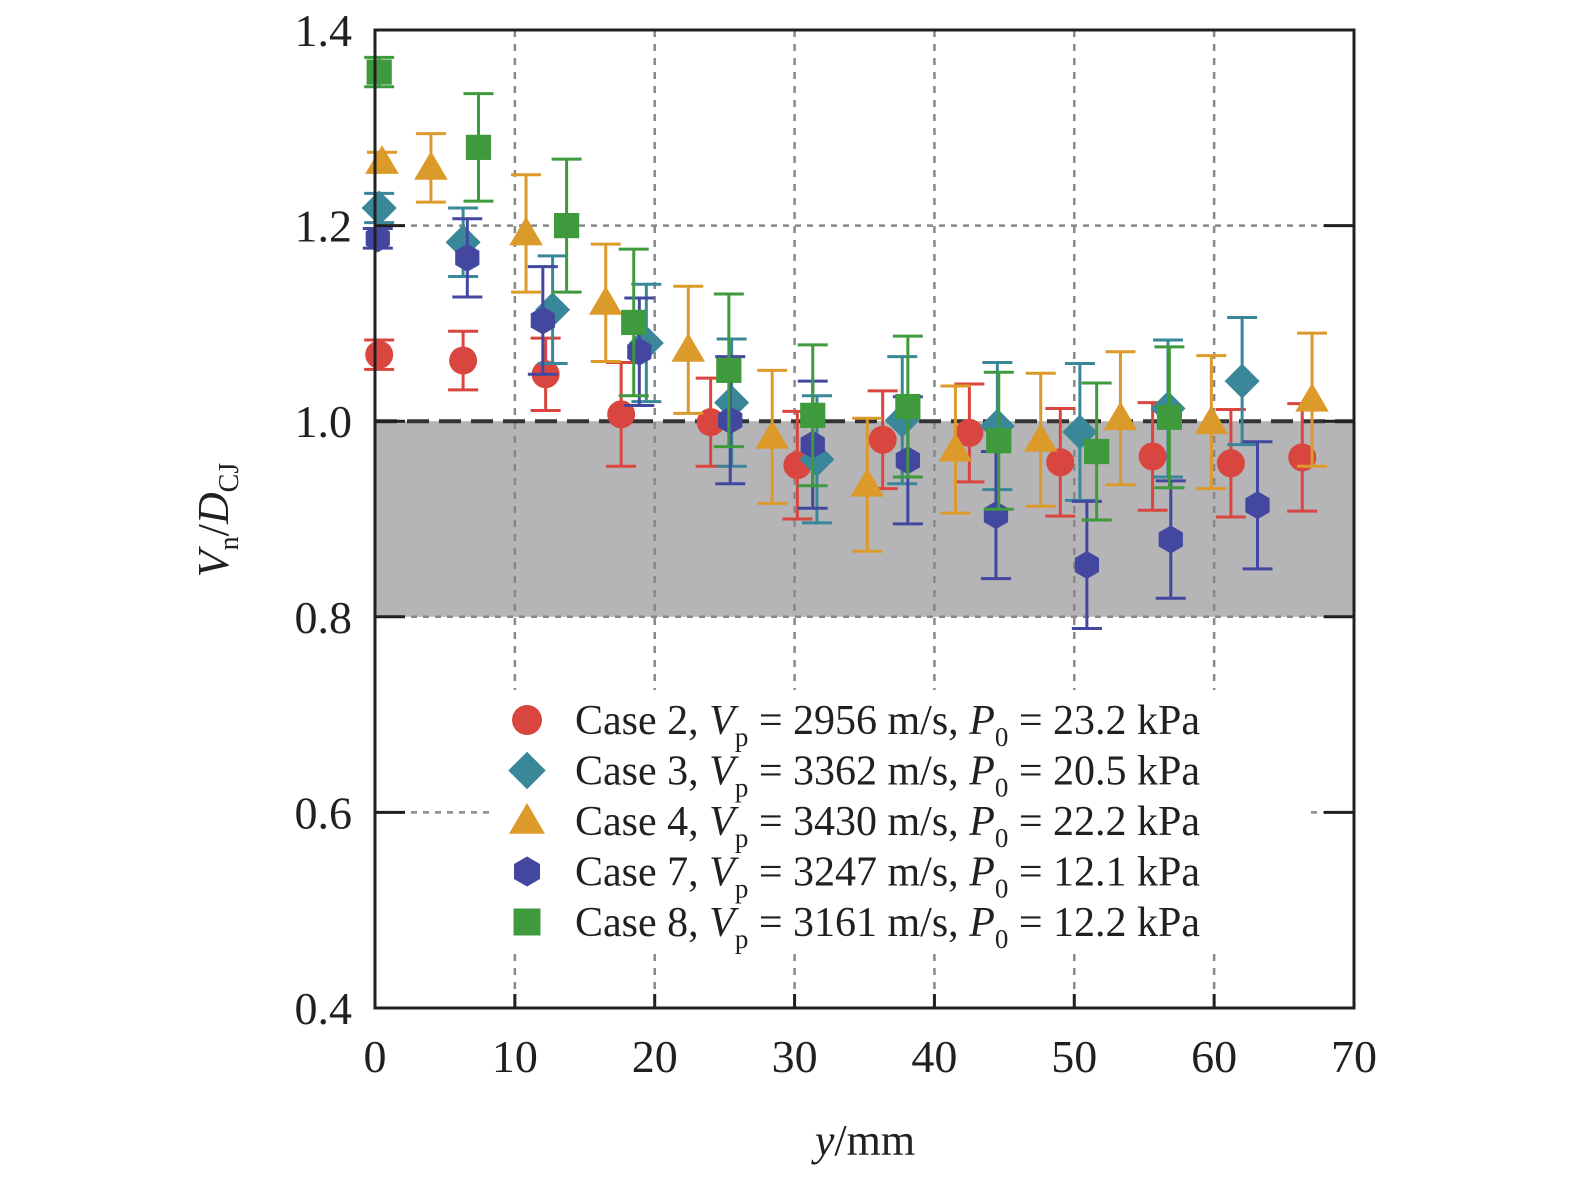 The width and height of the screenshot is (1575, 1178). Describe the element at coordinates (324, 812) in the screenshot. I see `y-tick-label: 0.6` at that location.